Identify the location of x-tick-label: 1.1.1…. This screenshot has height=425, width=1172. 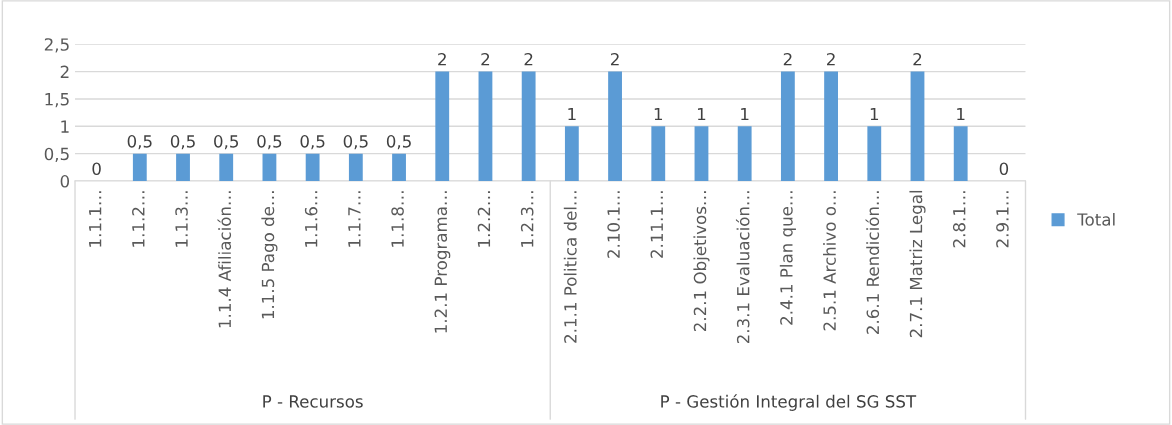
(95, 219).